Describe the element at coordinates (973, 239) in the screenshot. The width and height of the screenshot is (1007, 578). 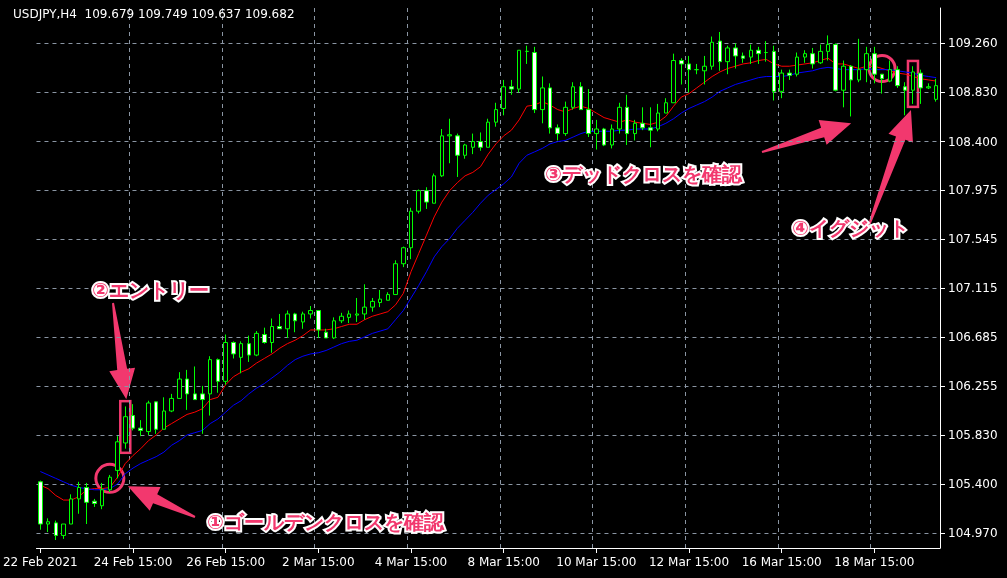
I see `y-tick-label: 107.545` at that location.